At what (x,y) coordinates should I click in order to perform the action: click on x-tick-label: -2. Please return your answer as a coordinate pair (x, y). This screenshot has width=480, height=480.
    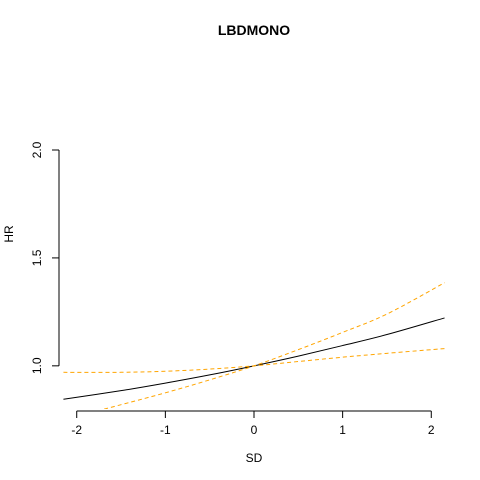
    Looking at the image, I should click on (76, 430).